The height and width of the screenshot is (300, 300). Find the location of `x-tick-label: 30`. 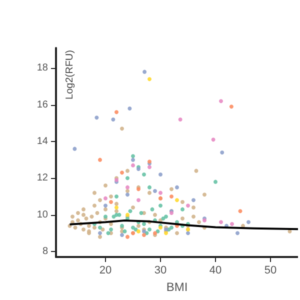

x-tick-label: 30 is located at coordinates (160, 270).